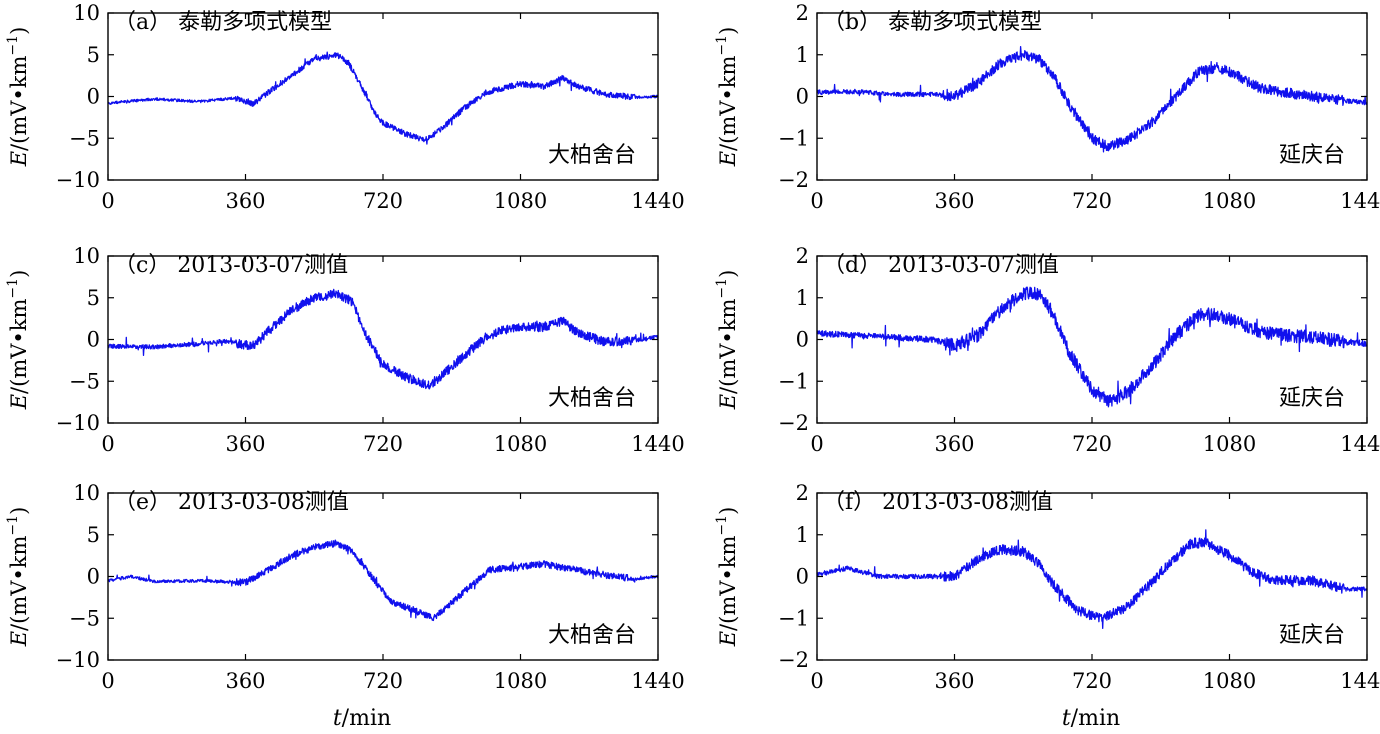  I want to click on x-tick-label-a: 0, so click(107, 201).